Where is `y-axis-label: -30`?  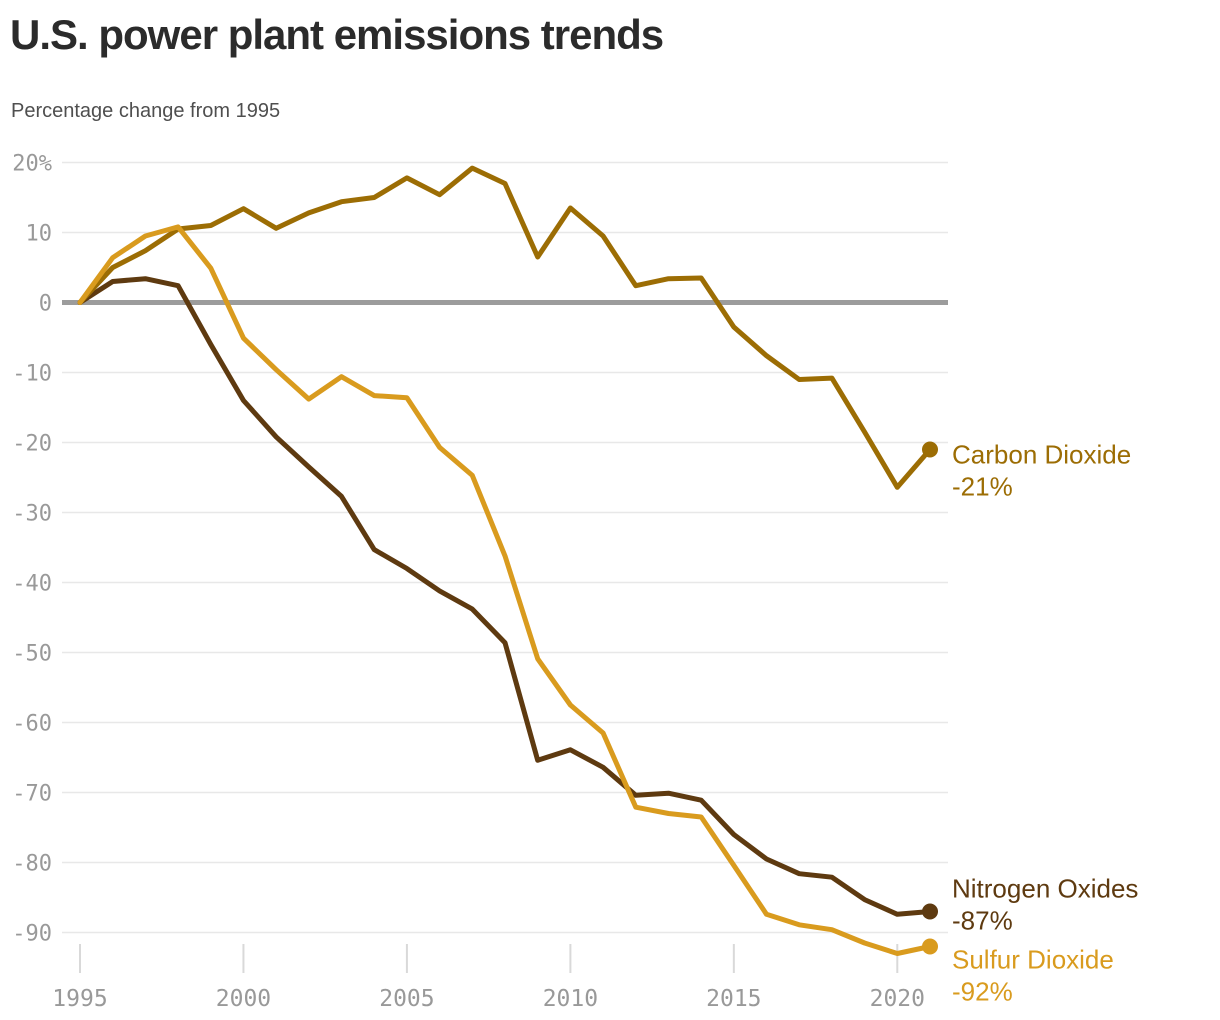
y-axis-label: -30 is located at coordinates (32, 514).